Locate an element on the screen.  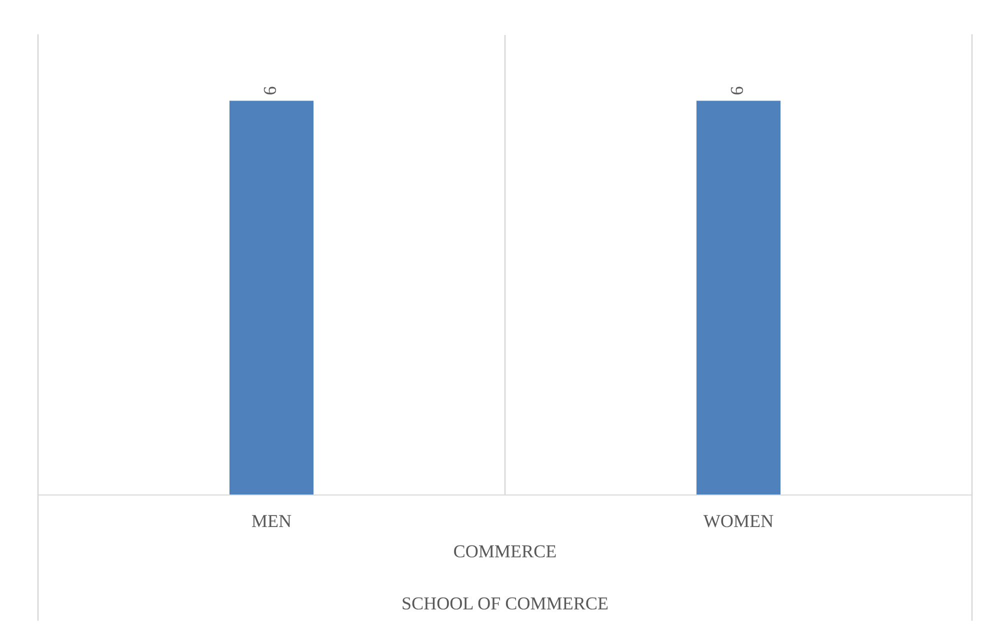
x-tick-label: WOMEN is located at coordinates (738, 521).